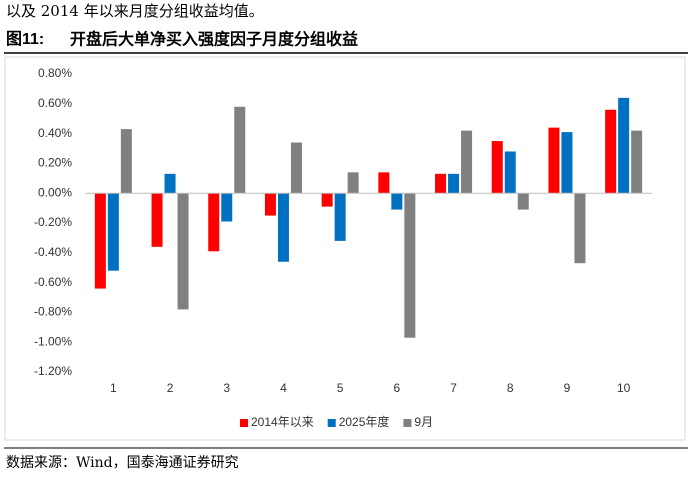  Describe the element at coordinates (53, 371) in the screenshot. I see `y-tick-label: -1.20%` at that location.